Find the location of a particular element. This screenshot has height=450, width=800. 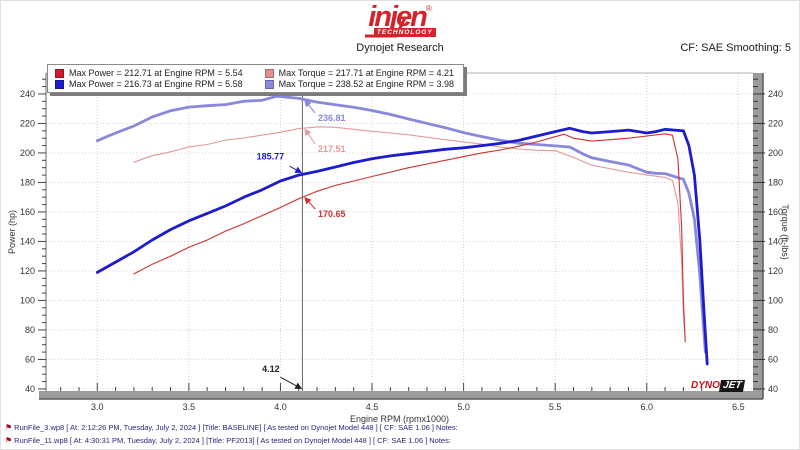

x-tick-label: 6.5 is located at coordinates (738, 407).